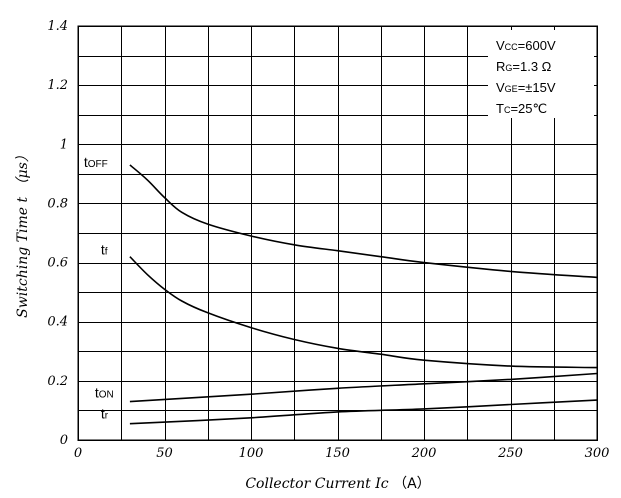  I want to click on x-tick-label: 150, so click(337, 453).